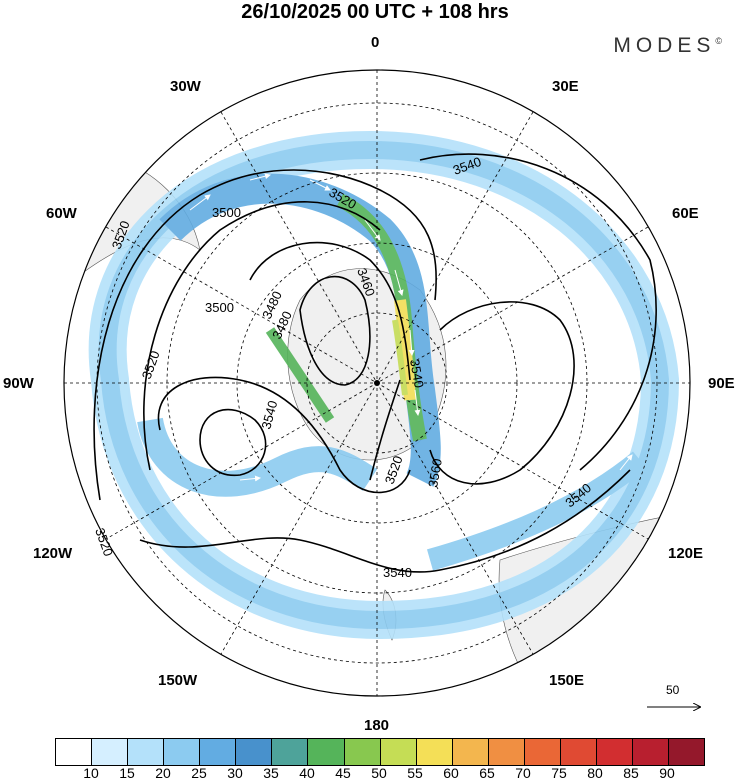 This screenshot has height=783, width=750. What do you see at coordinates (257, 457) in the screenshot?
I see `jet-south` at bounding box center [257, 457].